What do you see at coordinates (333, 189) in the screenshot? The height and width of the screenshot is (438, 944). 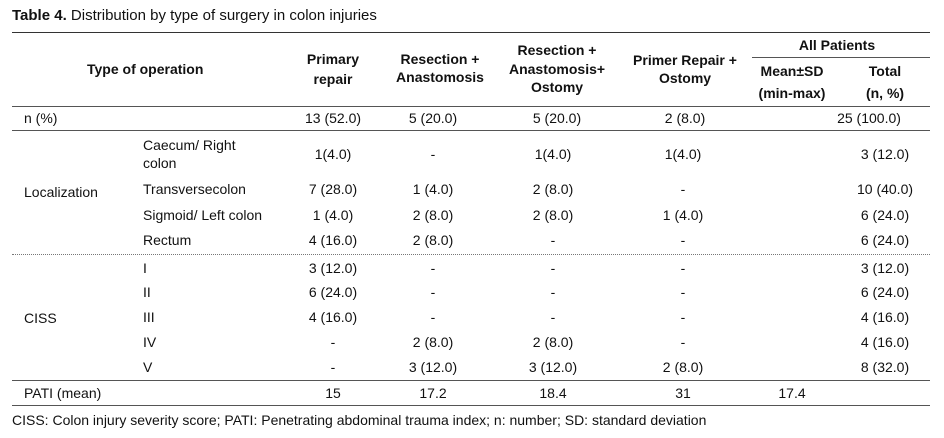 I see `cell-primary-repair: 7 (28.0)` at bounding box center [333, 189].